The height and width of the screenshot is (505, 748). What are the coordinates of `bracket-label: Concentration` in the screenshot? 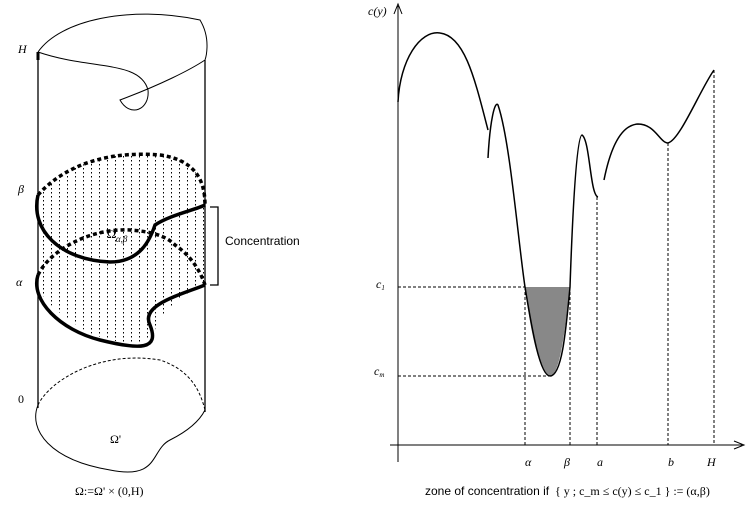 It's located at (262, 241).